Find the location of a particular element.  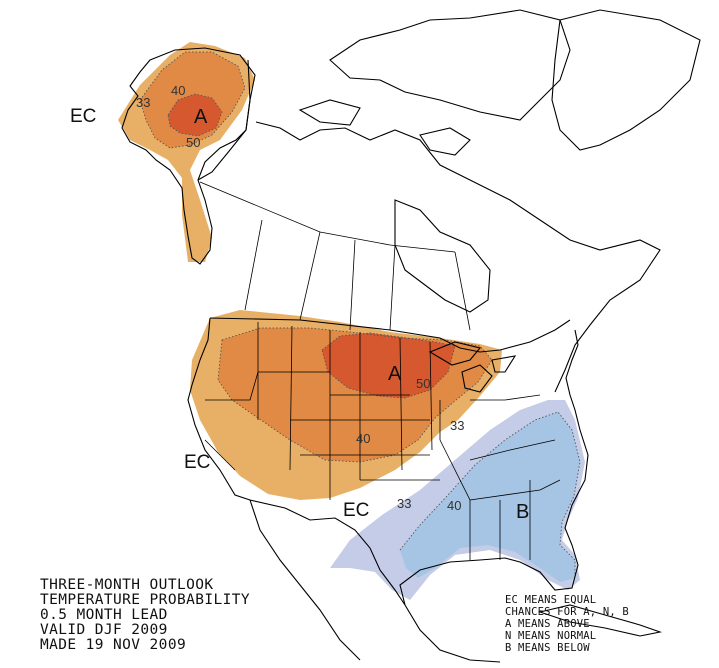

caption-line-1: THREE-MONTH OUTLOOK is located at coordinates (127, 585).